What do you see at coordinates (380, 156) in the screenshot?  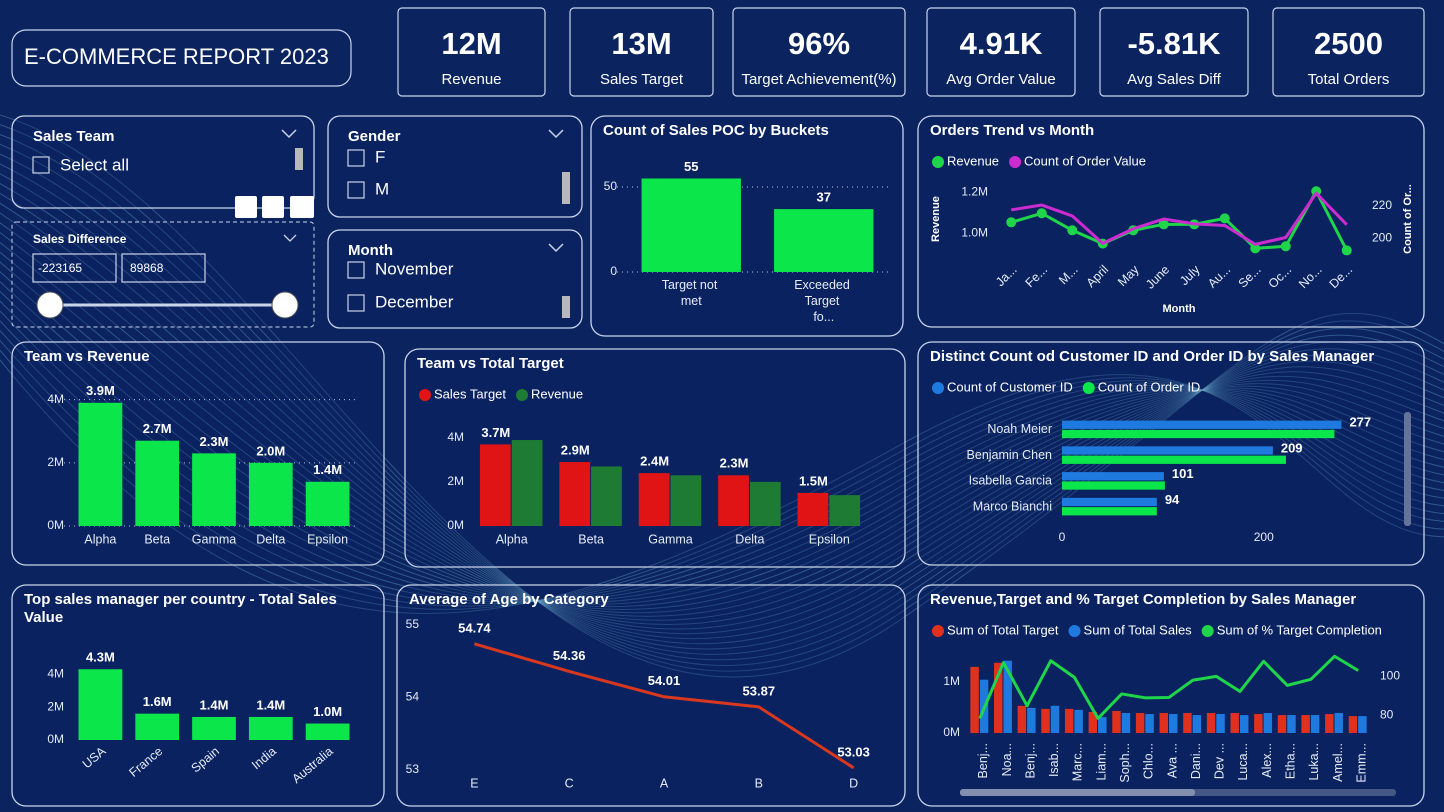 I see `slicer-item: F` at bounding box center [380, 156].